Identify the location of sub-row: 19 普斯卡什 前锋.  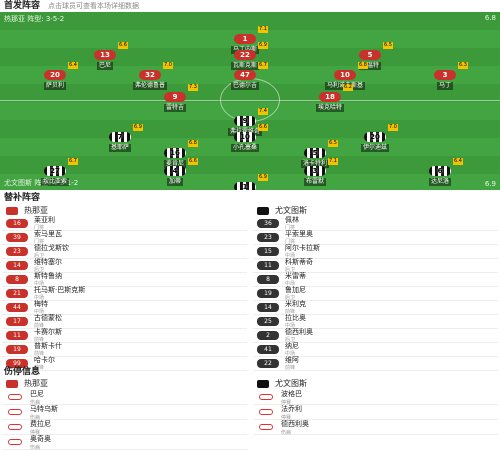
(124, 349).